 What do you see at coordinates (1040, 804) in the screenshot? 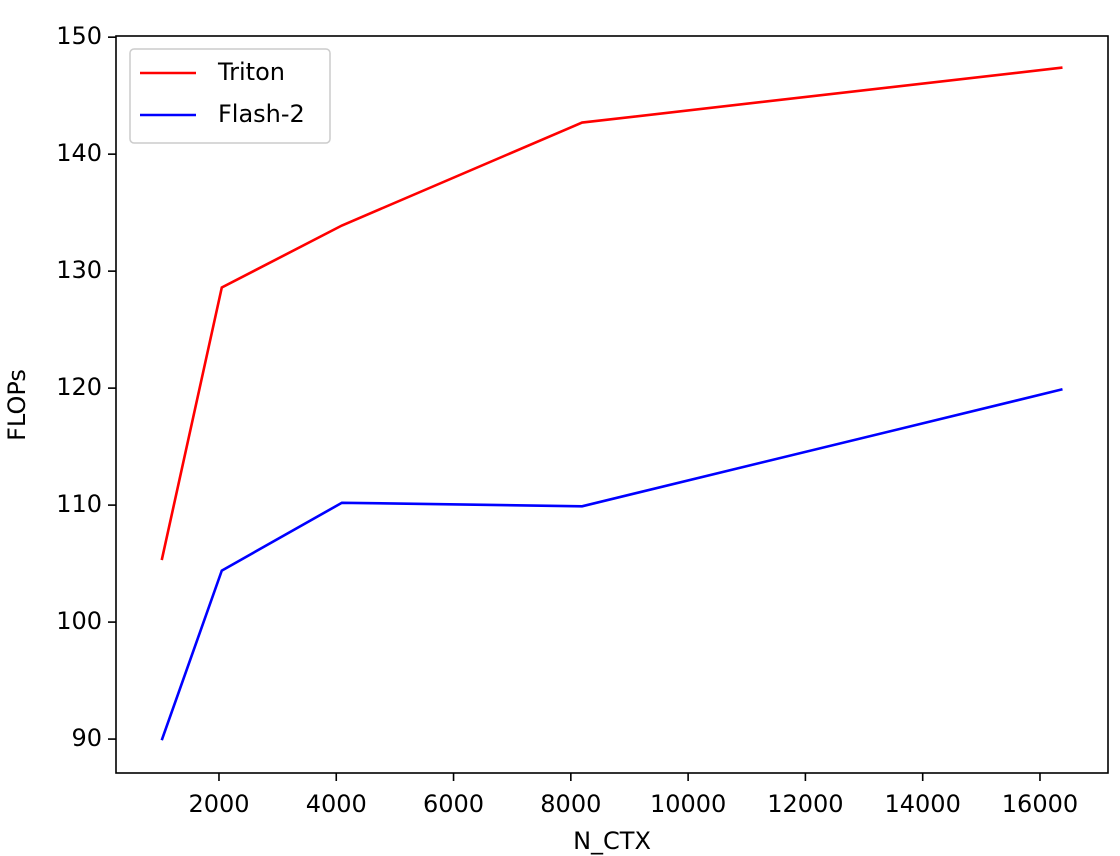
I see `x-tick-label: 16000` at bounding box center [1040, 804].